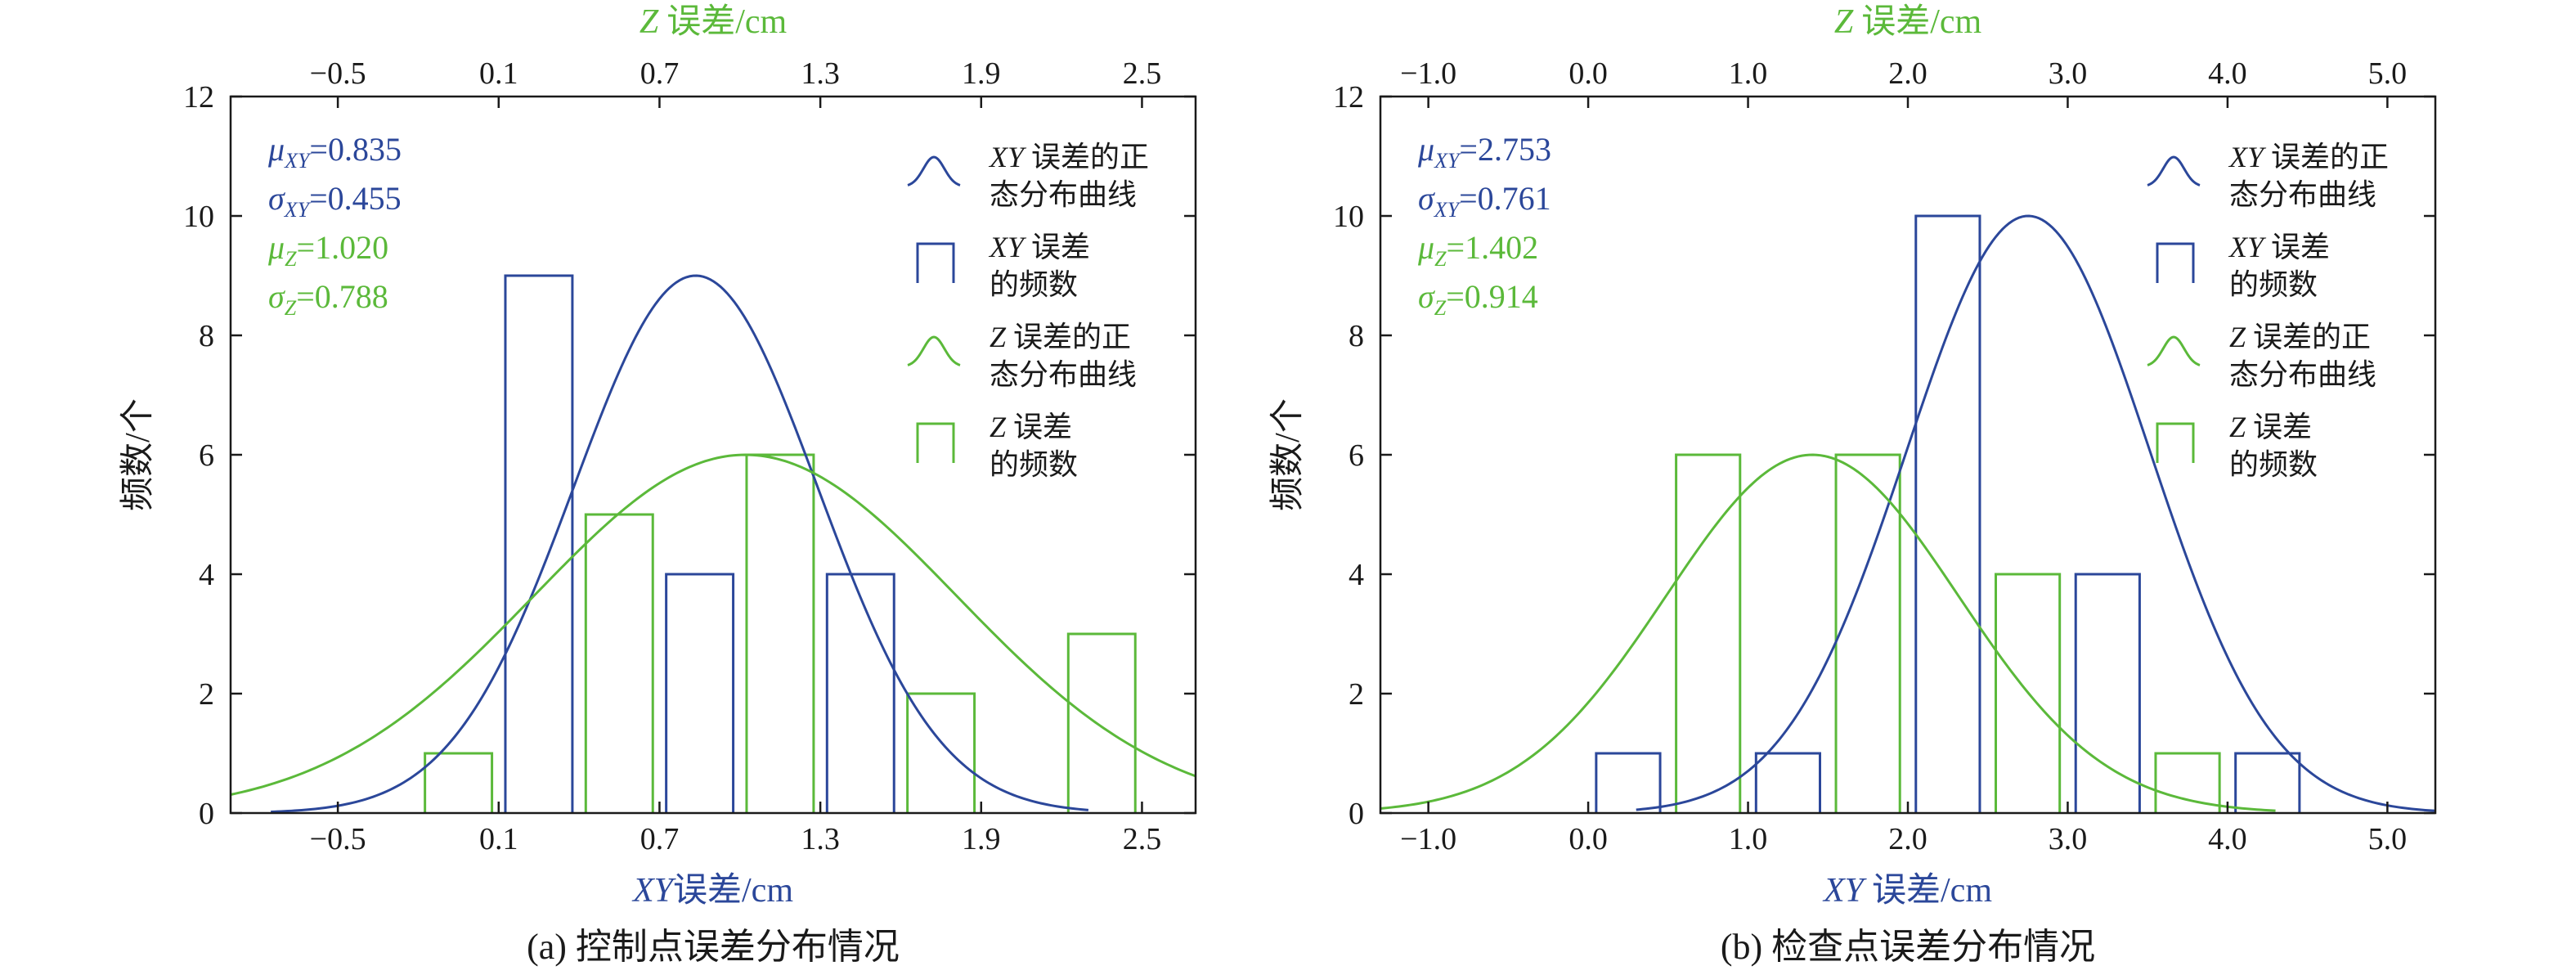  I want to click on panel-a-xlabel: XY误差/cm, so click(712, 891).